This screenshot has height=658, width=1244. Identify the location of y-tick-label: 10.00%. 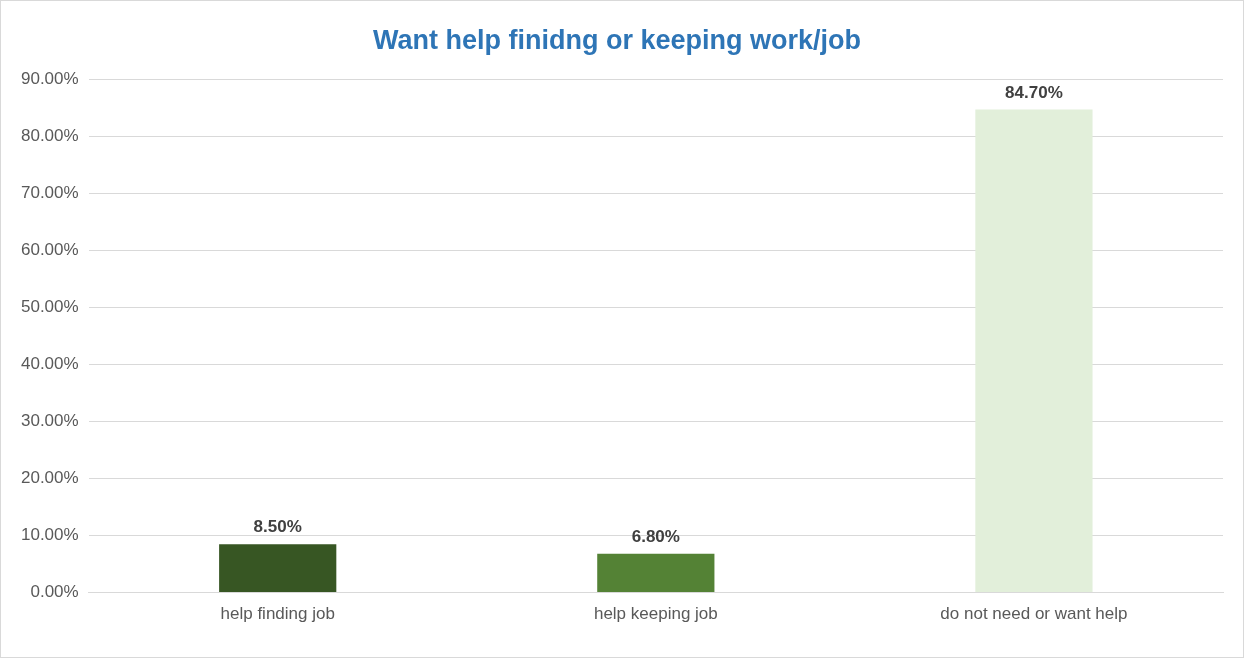
(49, 535).